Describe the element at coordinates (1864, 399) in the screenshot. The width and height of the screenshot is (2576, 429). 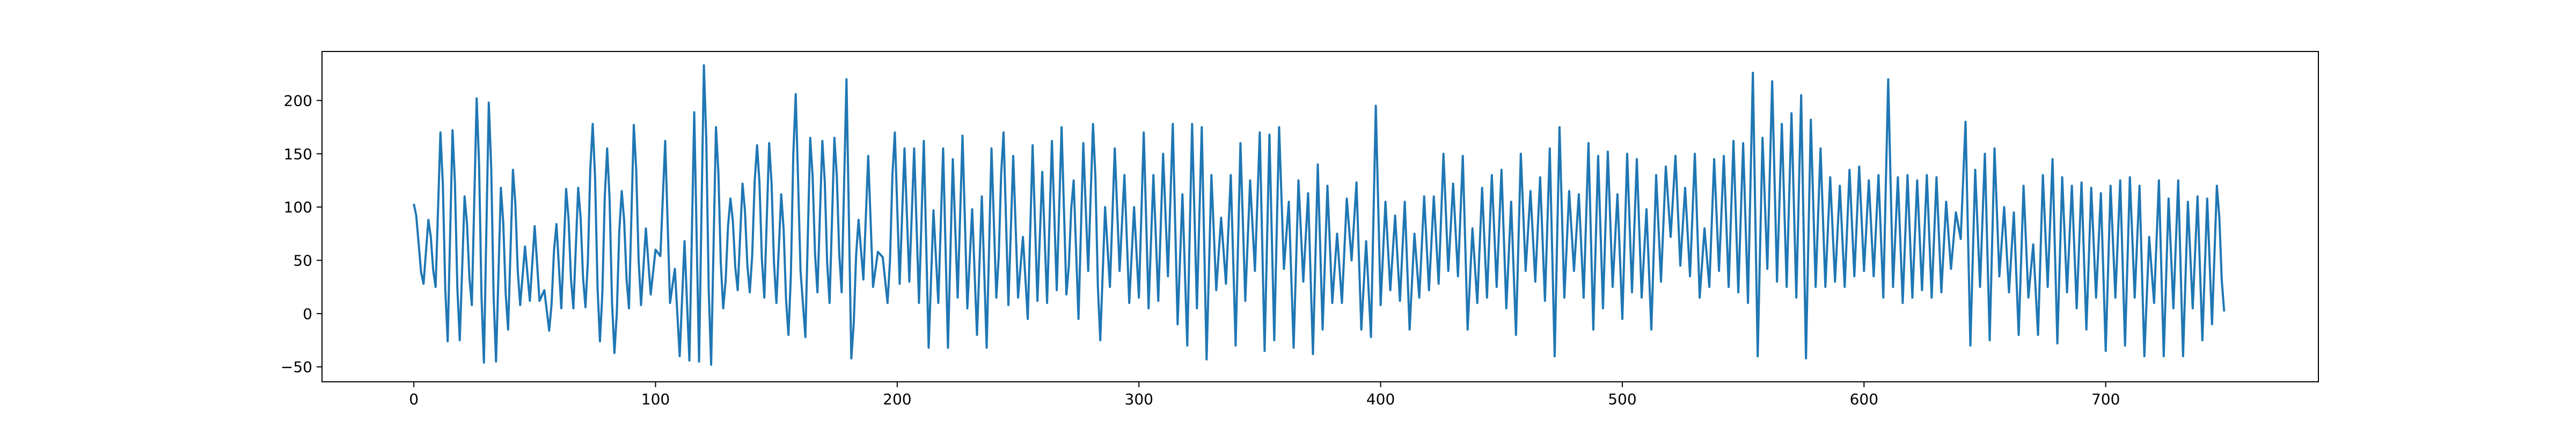
I see `x-tick-label: 600` at that location.